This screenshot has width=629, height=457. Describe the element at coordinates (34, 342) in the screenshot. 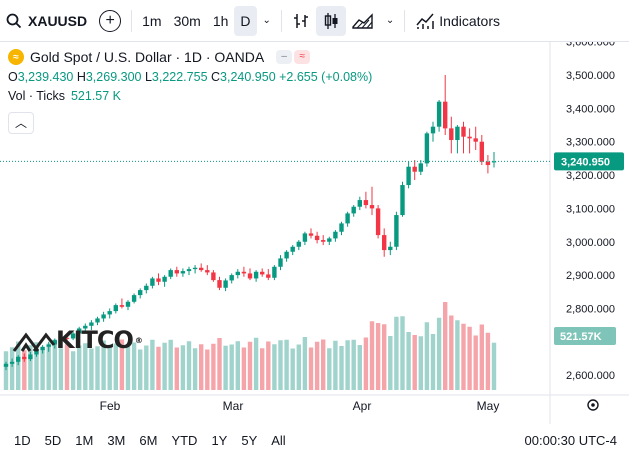

I see `kitco-logo-icon` at that location.